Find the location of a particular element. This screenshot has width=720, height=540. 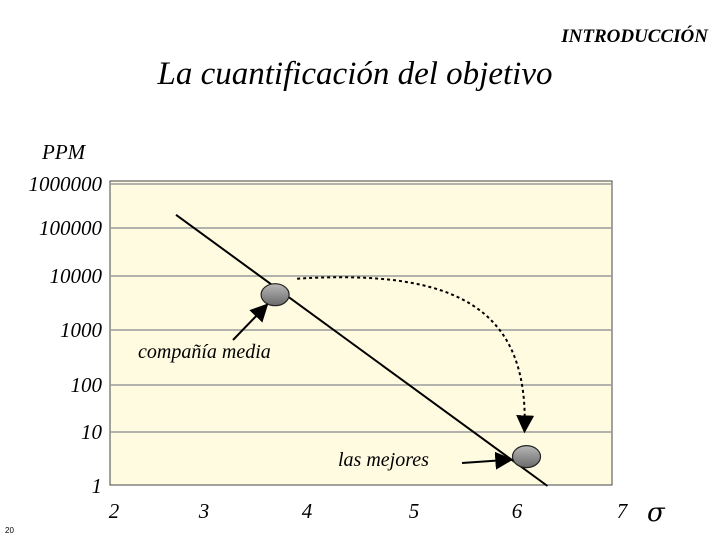

section-label: INTRODUCCIÓN is located at coordinates (634, 36).